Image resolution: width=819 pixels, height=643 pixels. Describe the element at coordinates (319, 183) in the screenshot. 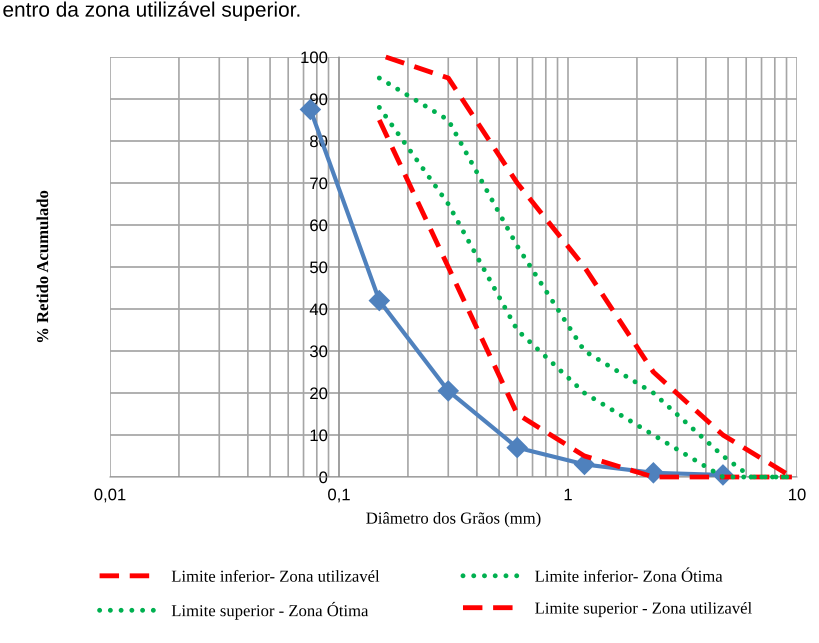

I see `y-tick-label: 70` at that location.